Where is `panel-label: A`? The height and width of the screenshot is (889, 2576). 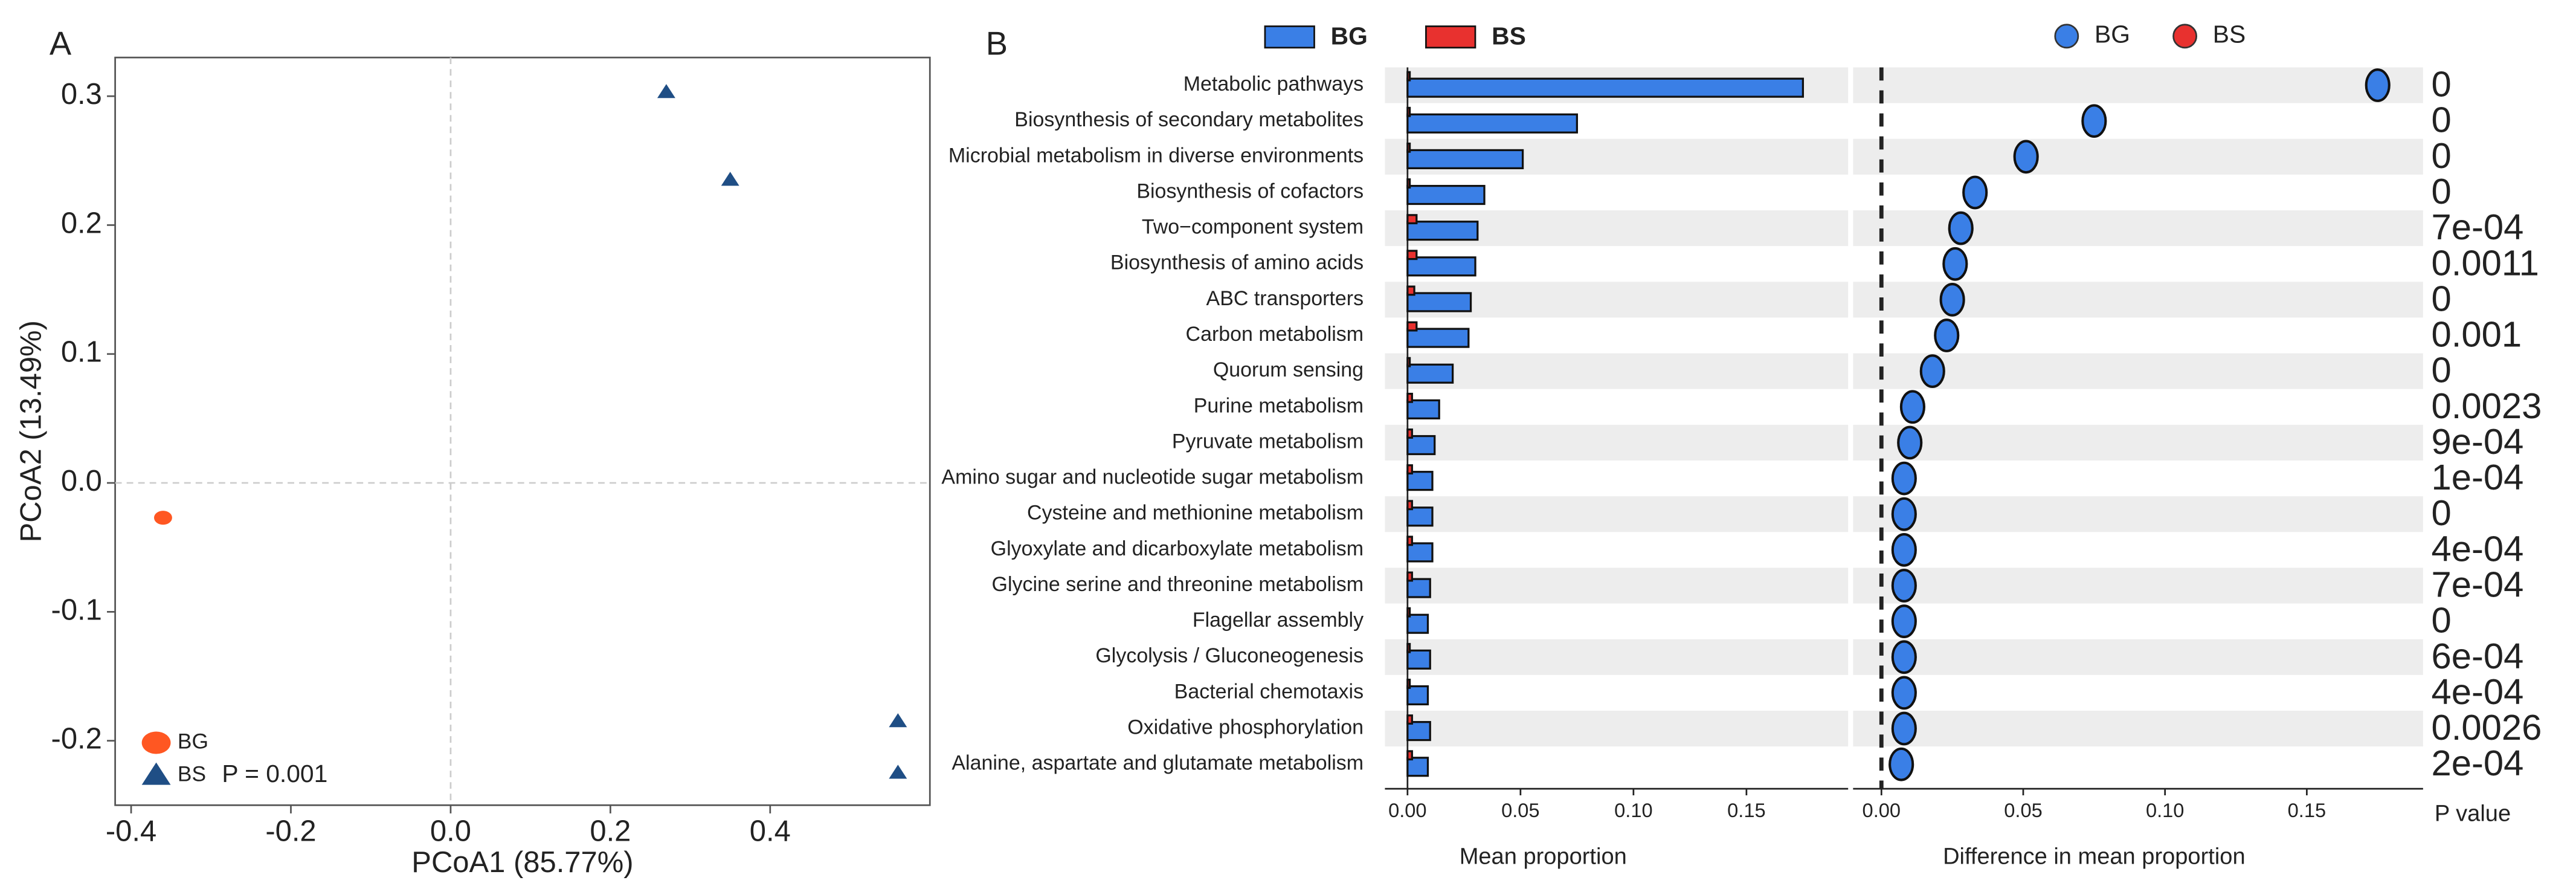
panel-label: A is located at coordinates (61, 43).